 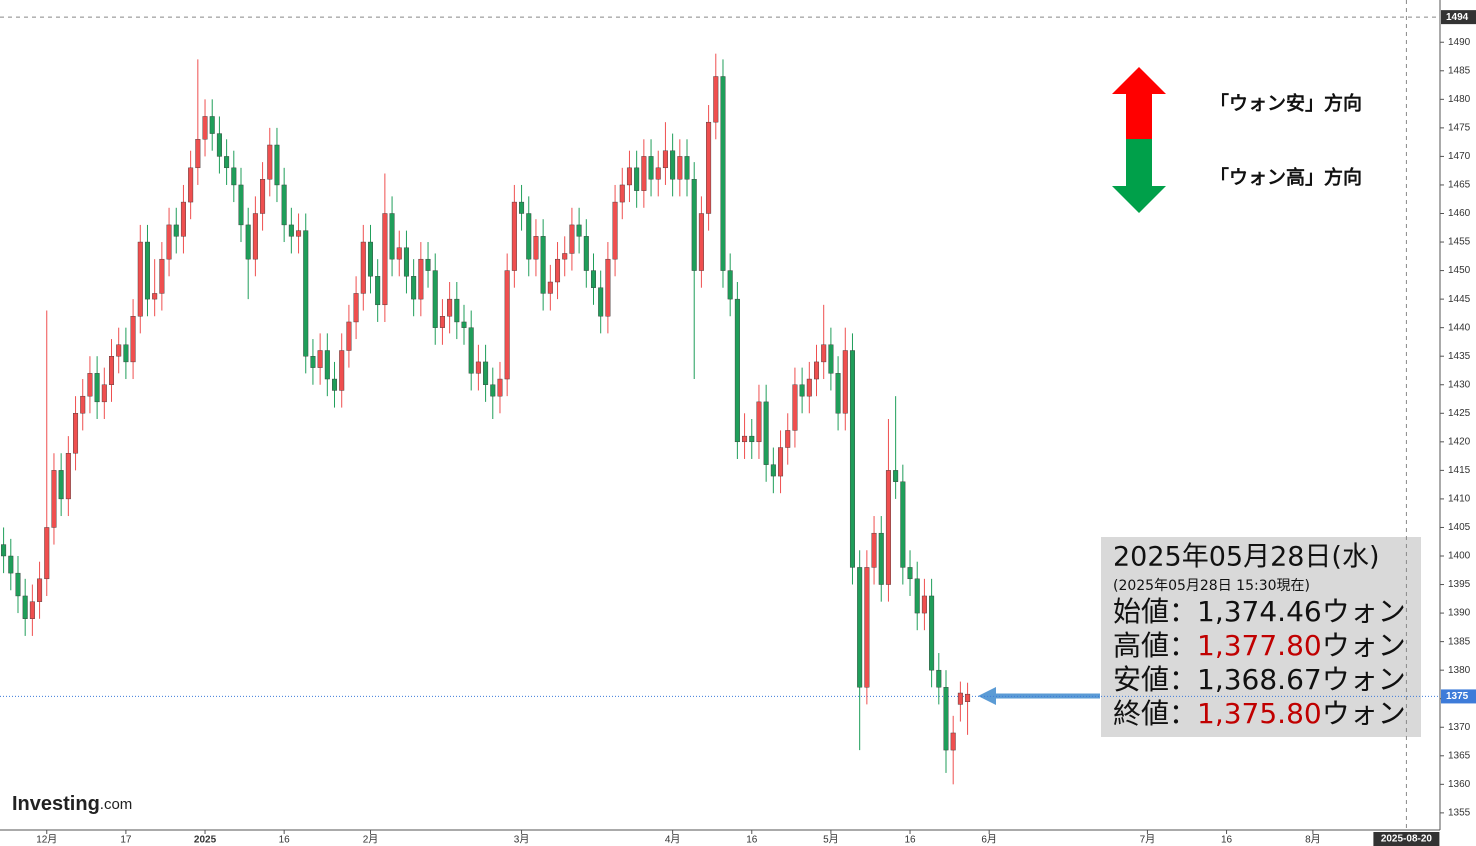 I want to click on y-tick-label: 1385, so click(x=1459, y=641).